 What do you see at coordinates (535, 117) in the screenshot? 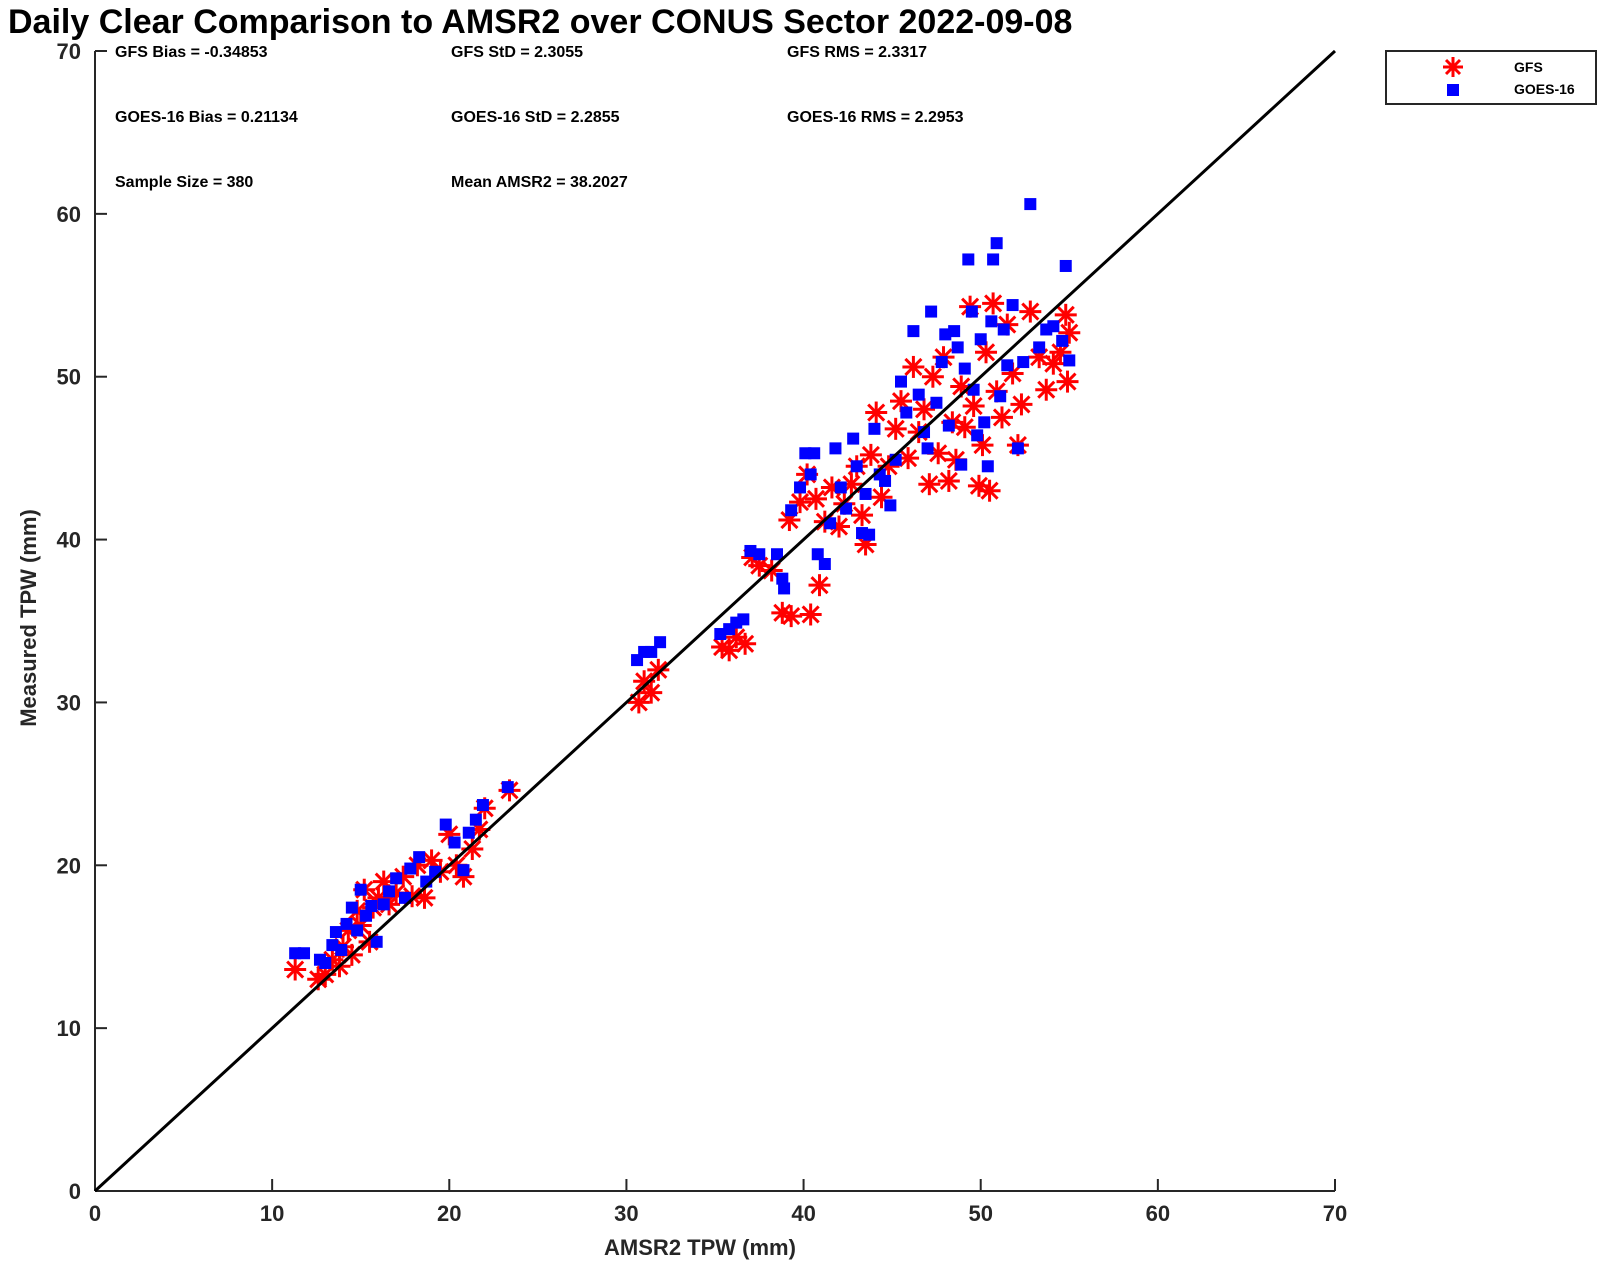
I see `stat-goes-std: GOES-16 StD = 2.2855` at bounding box center [535, 117].